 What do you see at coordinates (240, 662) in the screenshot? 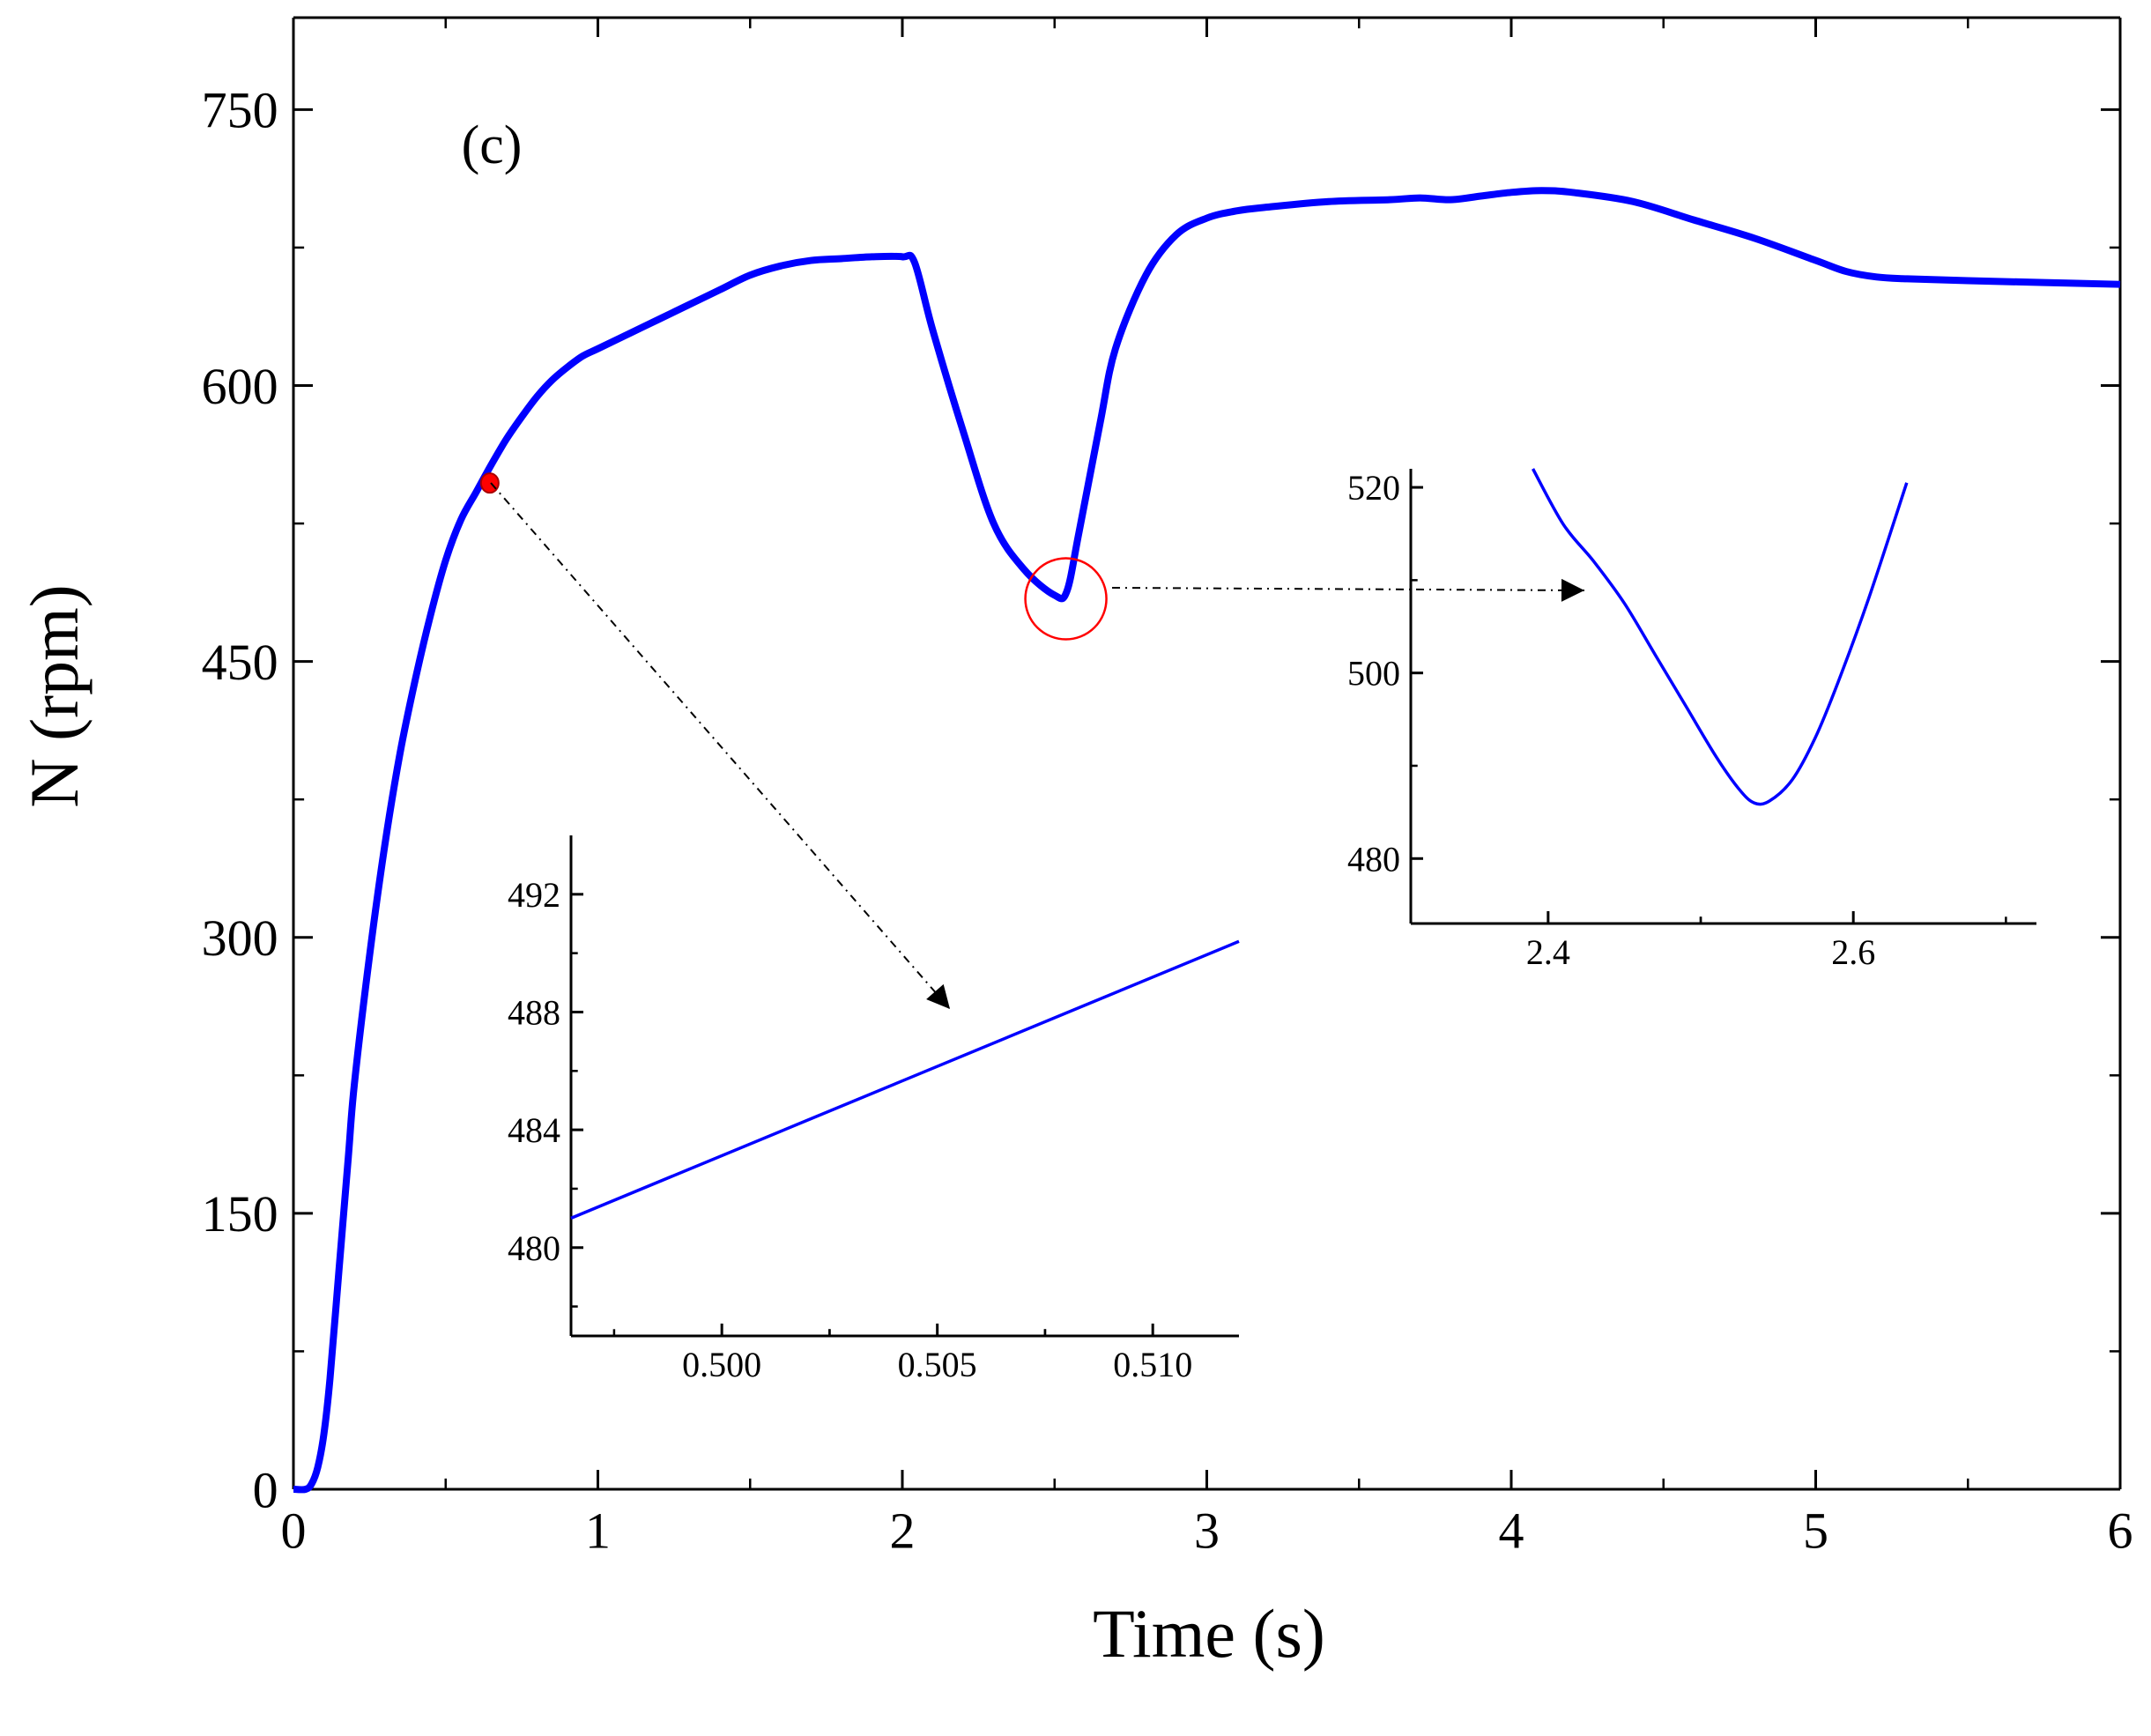
I see `main-y-tick-label: 450` at bounding box center [240, 662].